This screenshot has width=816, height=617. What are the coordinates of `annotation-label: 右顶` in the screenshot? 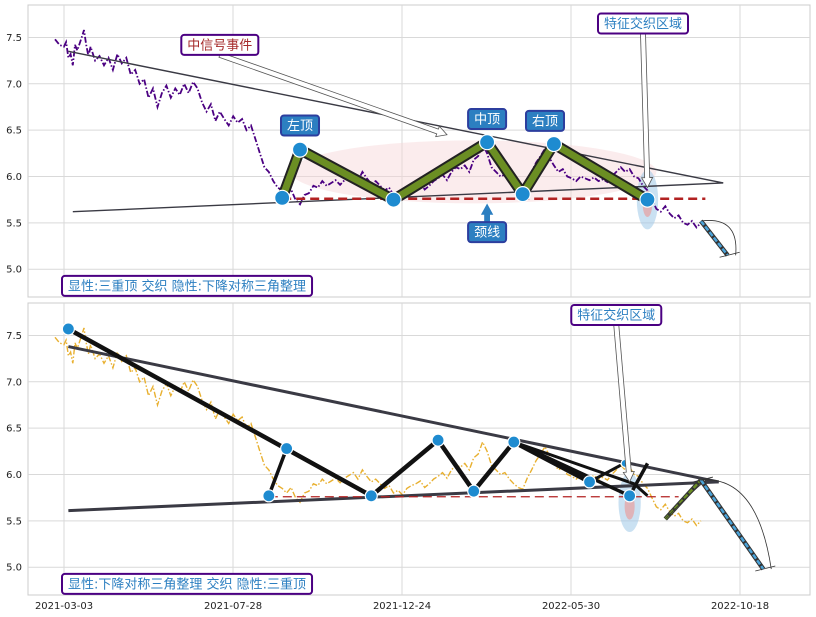 It's located at (545, 121).